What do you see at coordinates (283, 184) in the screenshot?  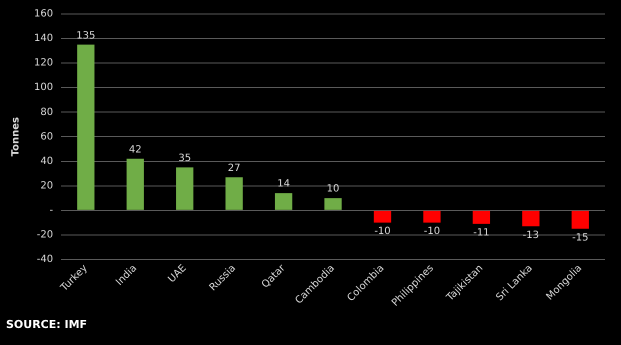 I see `data-label: 14` at bounding box center [283, 184].